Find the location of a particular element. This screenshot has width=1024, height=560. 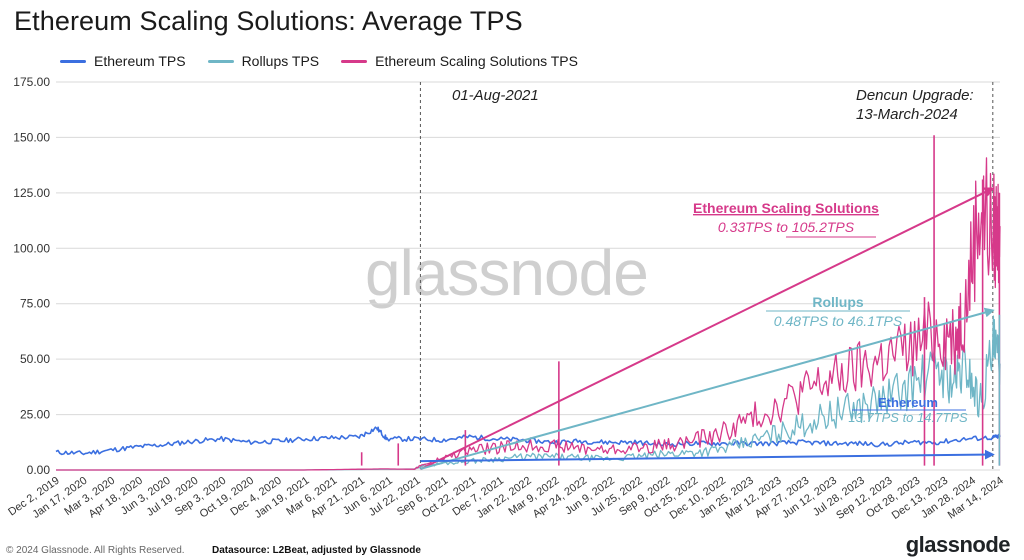

y-tick-label: 150.00 is located at coordinates (31, 137).